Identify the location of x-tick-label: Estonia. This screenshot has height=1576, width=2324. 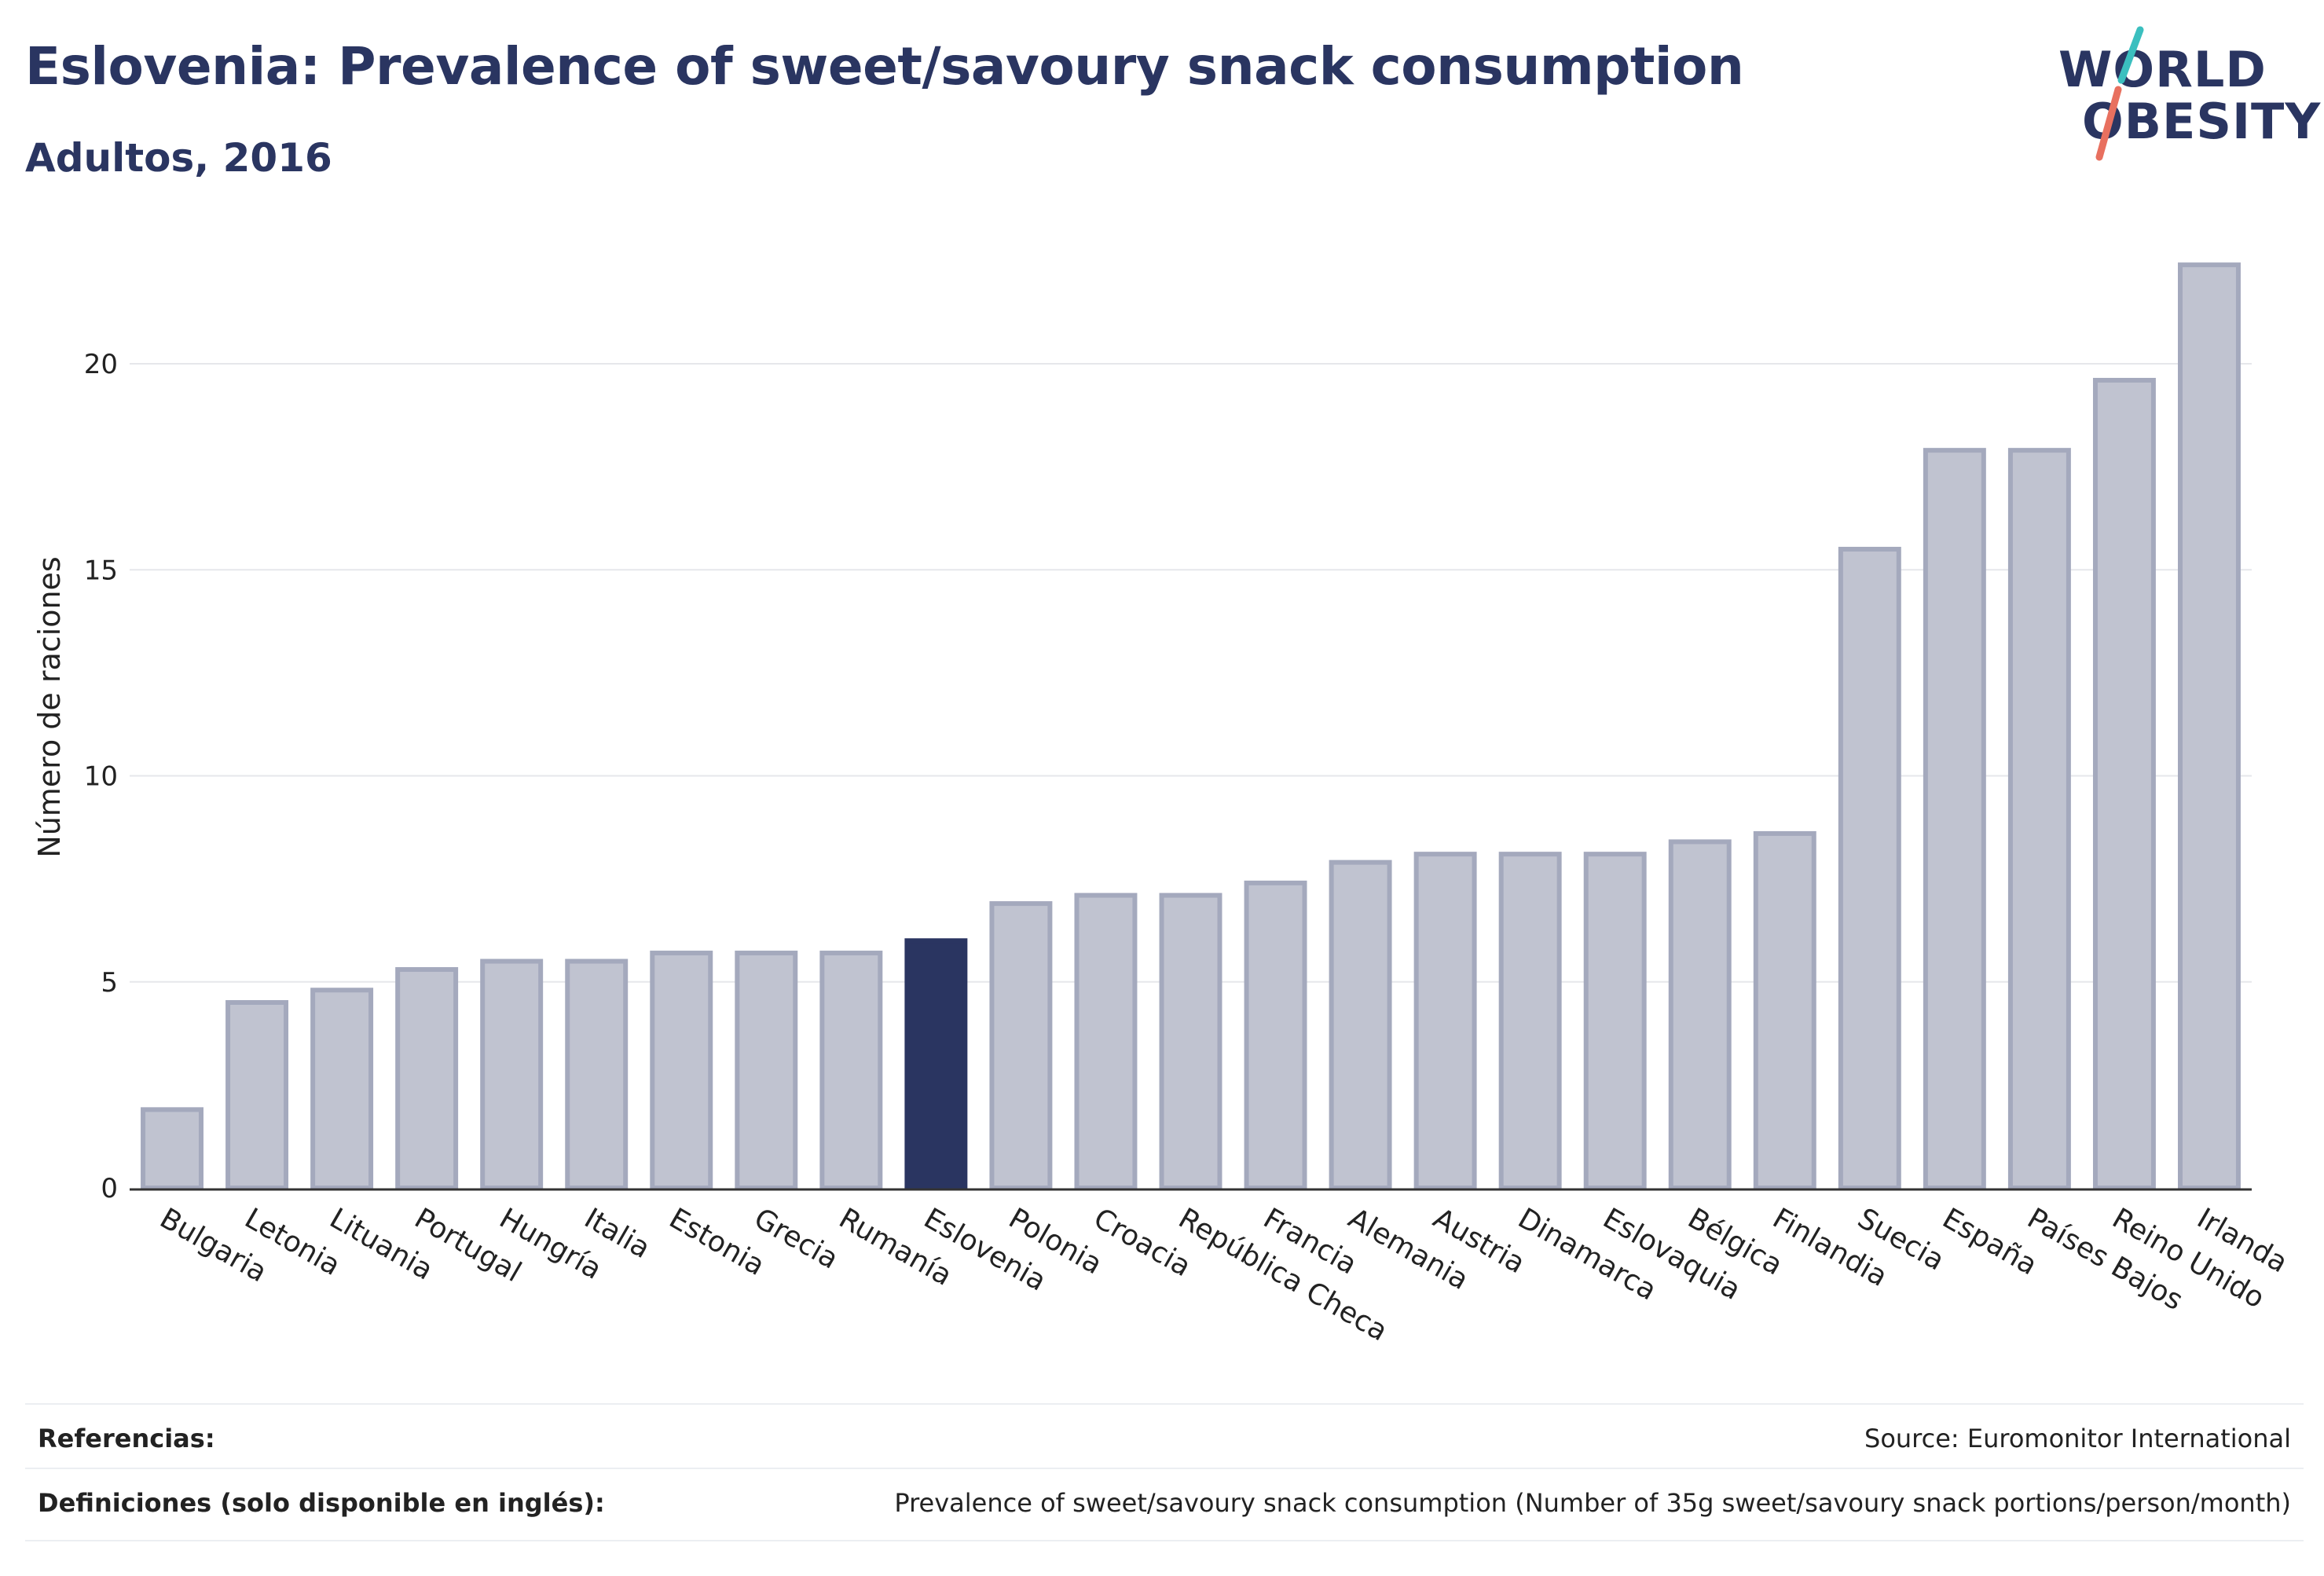
(717, 1242).